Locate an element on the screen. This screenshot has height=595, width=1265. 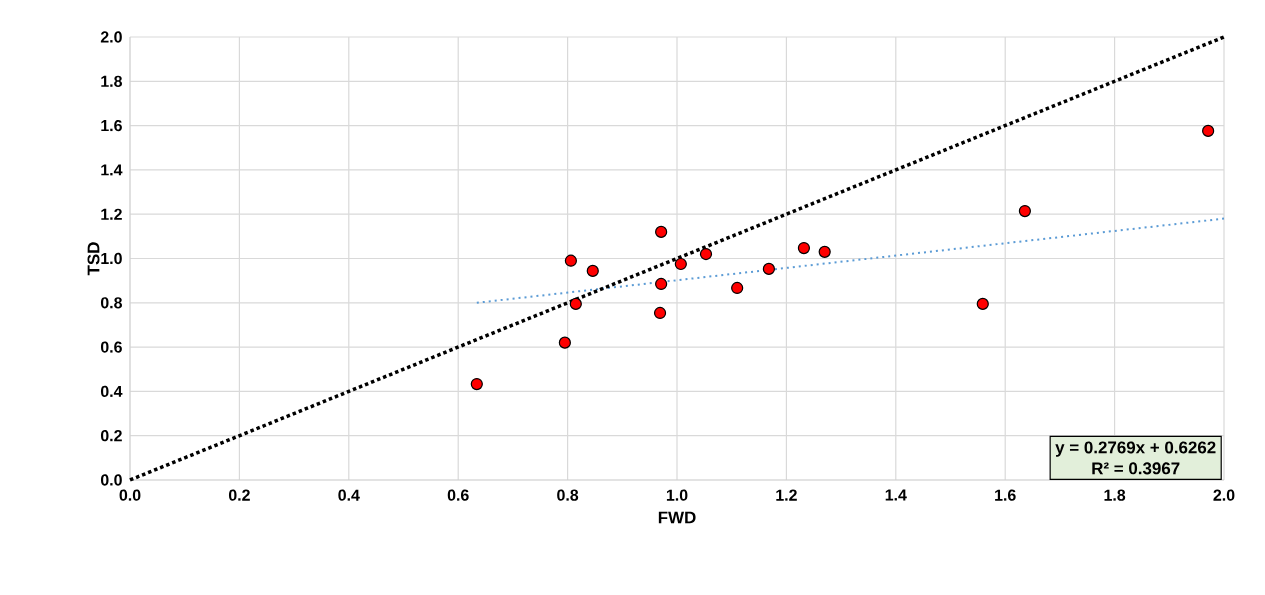
x-tick-label: 1.8 is located at coordinates (1115, 495).